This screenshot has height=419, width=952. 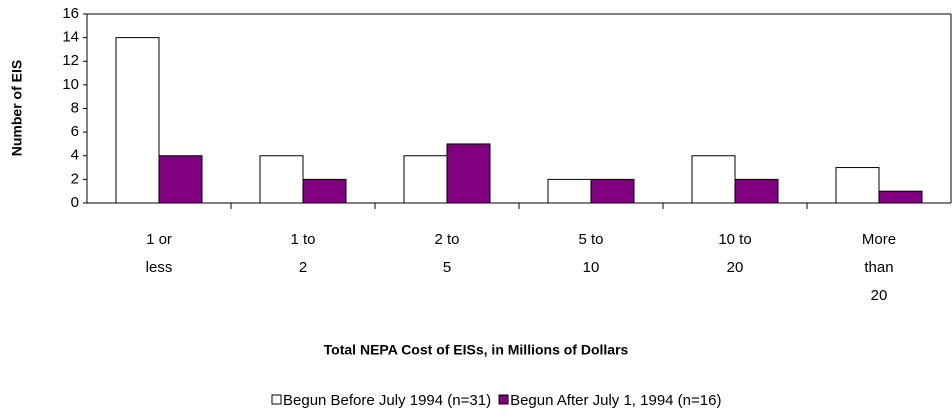 I want to click on x-tick-label: 10 to, so click(x=734, y=239).